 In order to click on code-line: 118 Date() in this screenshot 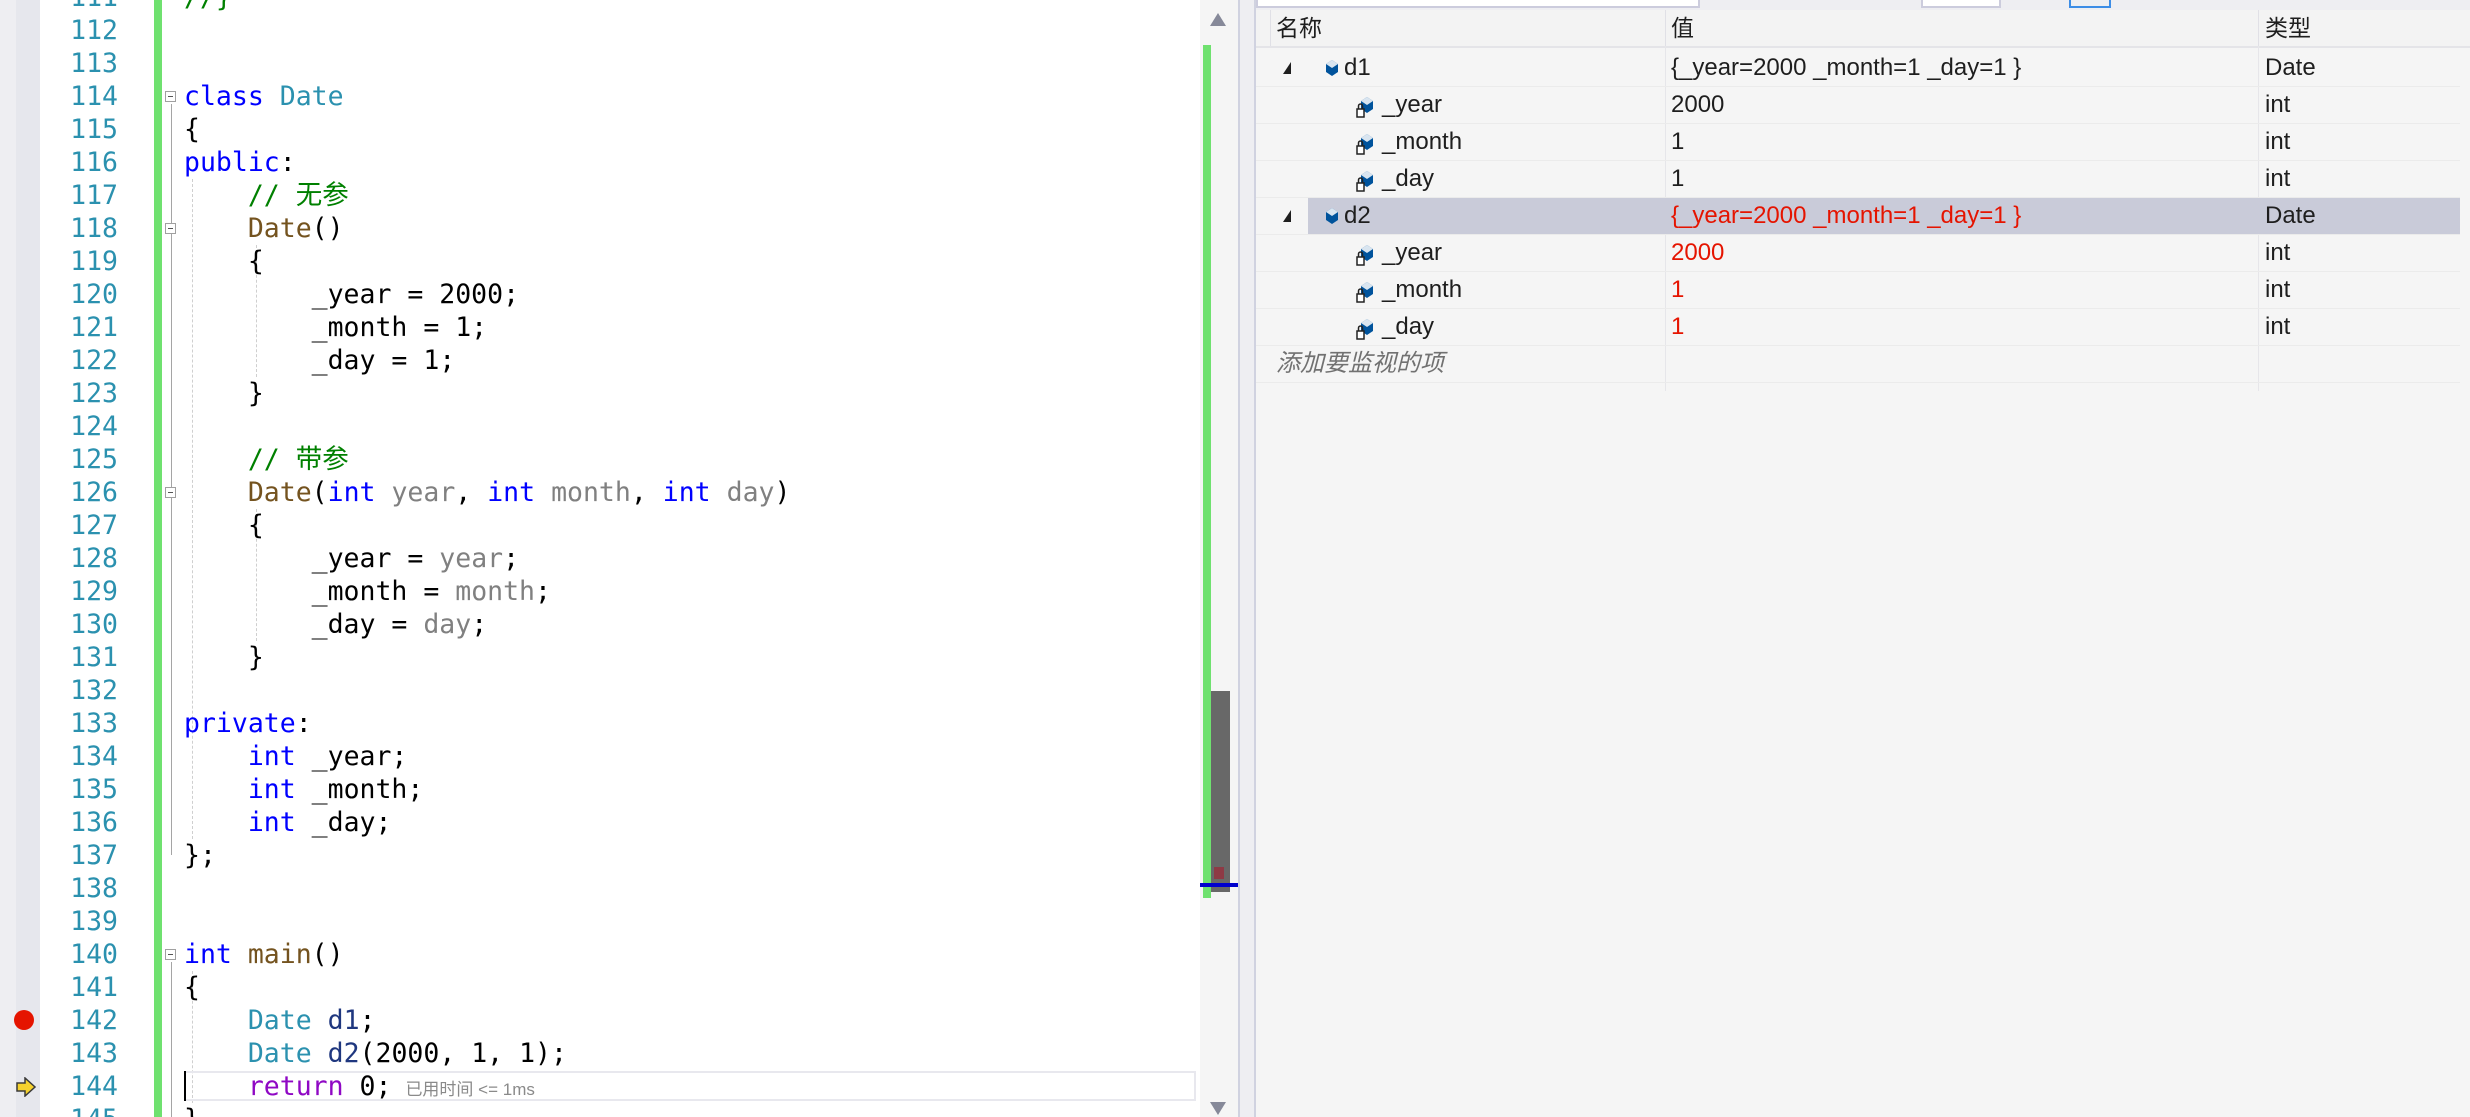, I will do `click(600, 228)`.